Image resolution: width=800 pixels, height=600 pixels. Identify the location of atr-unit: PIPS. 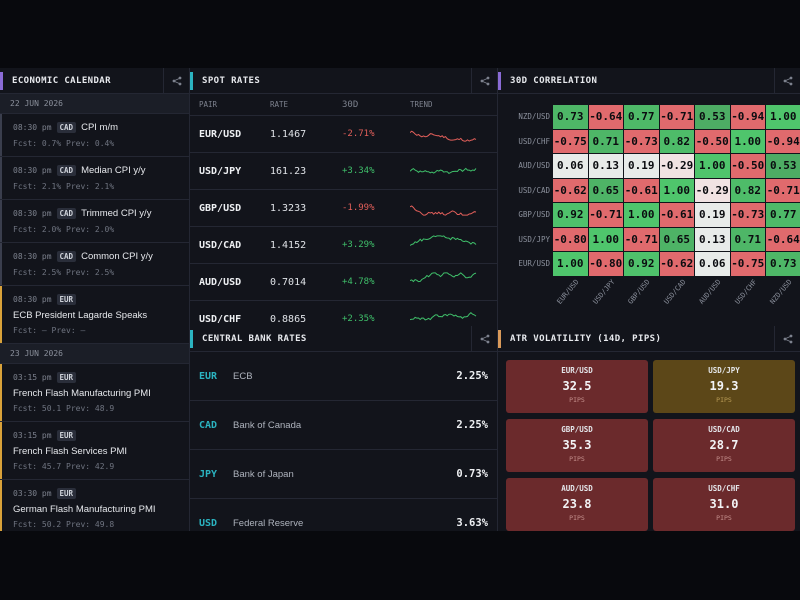
(577, 518).